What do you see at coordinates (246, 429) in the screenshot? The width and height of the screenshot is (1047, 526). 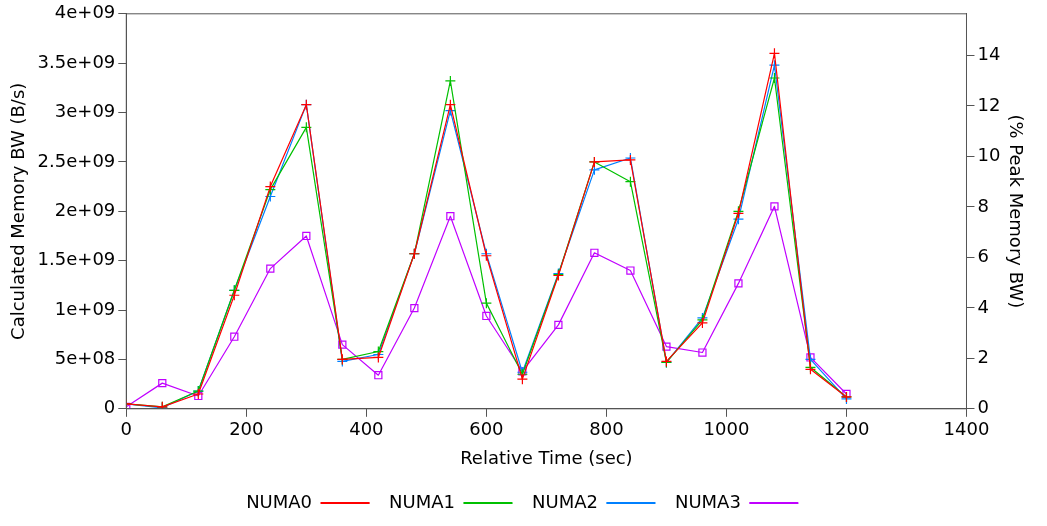 I see `x-tick-label: 200` at bounding box center [246, 429].